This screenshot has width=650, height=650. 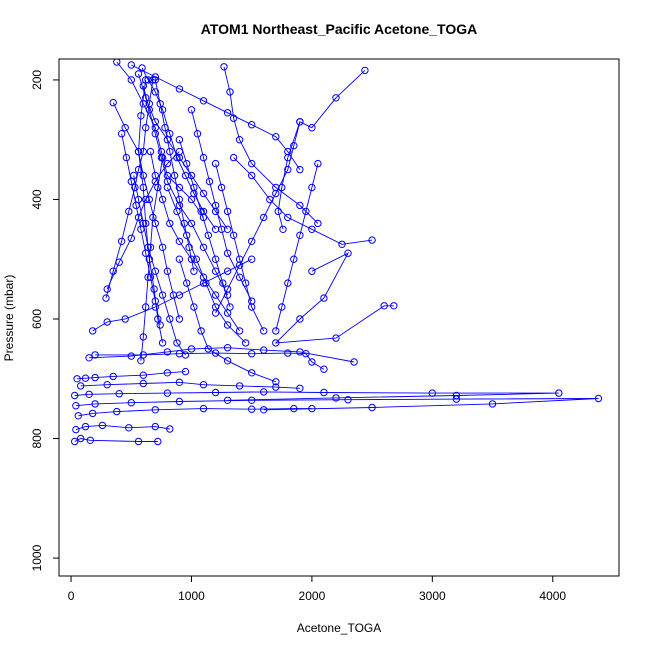 What do you see at coordinates (44, 320) in the screenshot?
I see `y-axis: 200 400 600 800 1000` at bounding box center [44, 320].